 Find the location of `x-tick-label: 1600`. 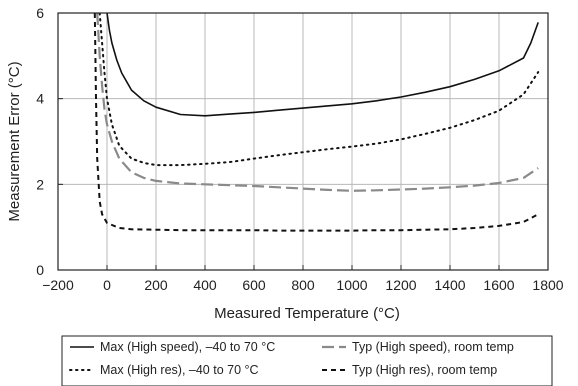

x-tick-label: 1600 is located at coordinates (498, 285).